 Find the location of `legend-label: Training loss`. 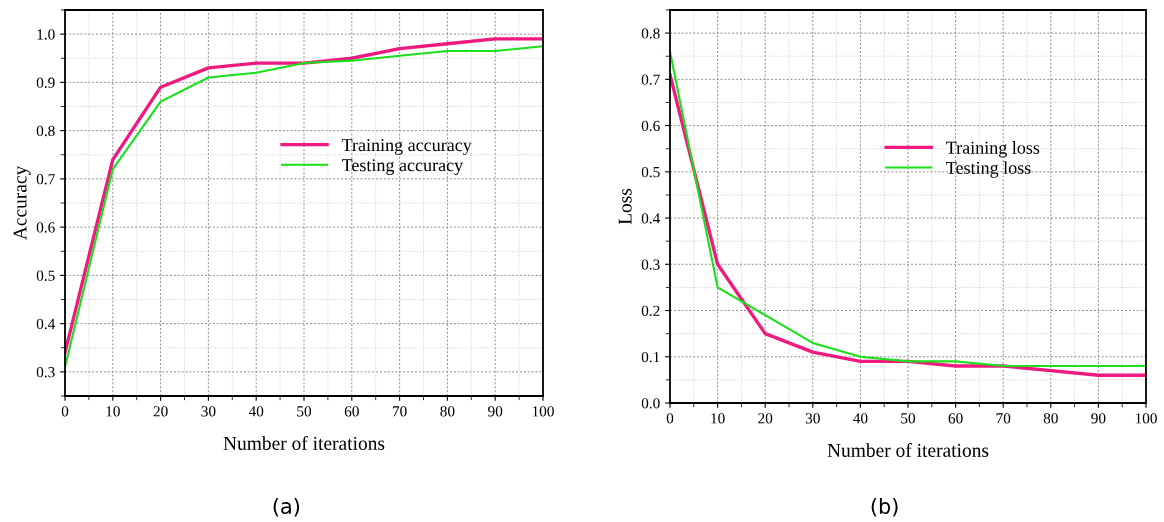

legend-label: Training loss is located at coordinates (993, 149).